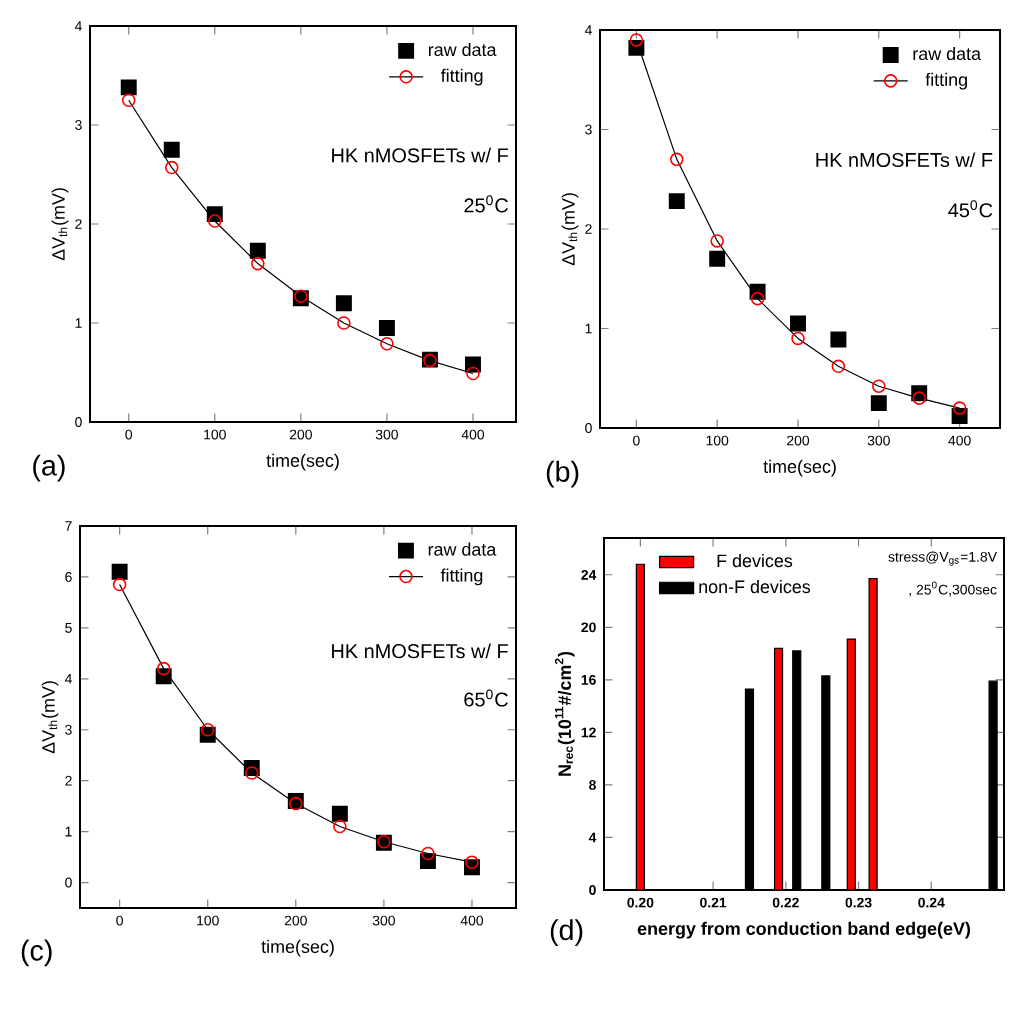  Describe the element at coordinates (49, 468) in the screenshot. I see `text: (a)` at that location.